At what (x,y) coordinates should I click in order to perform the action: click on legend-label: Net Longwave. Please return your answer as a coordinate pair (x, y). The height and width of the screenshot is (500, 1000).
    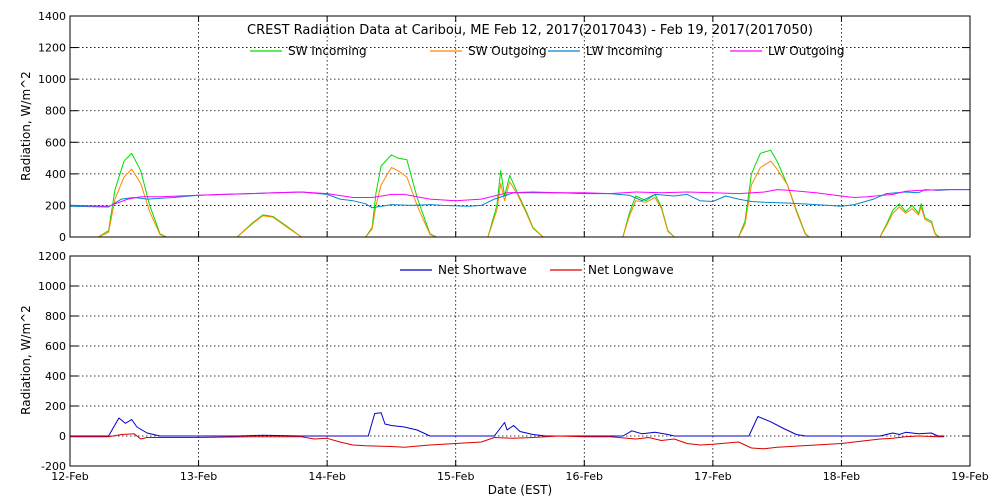
    Looking at the image, I should click on (631, 270).